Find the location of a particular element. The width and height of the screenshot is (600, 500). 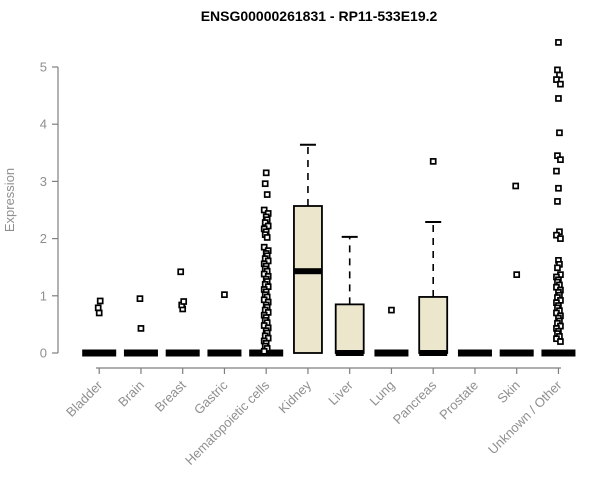

box-group-breast is located at coordinates (182, 312).